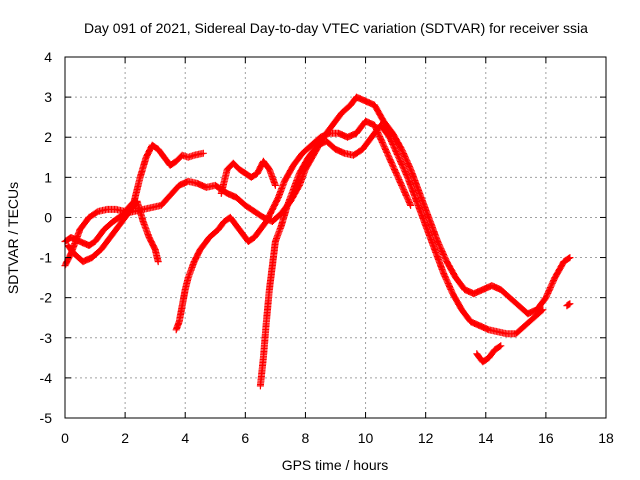 This screenshot has height=480, width=640. What do you see at coordinates (486, 438) in the screenshot?
I see `x-tick-label: 14` at bounding box center [486, 438].